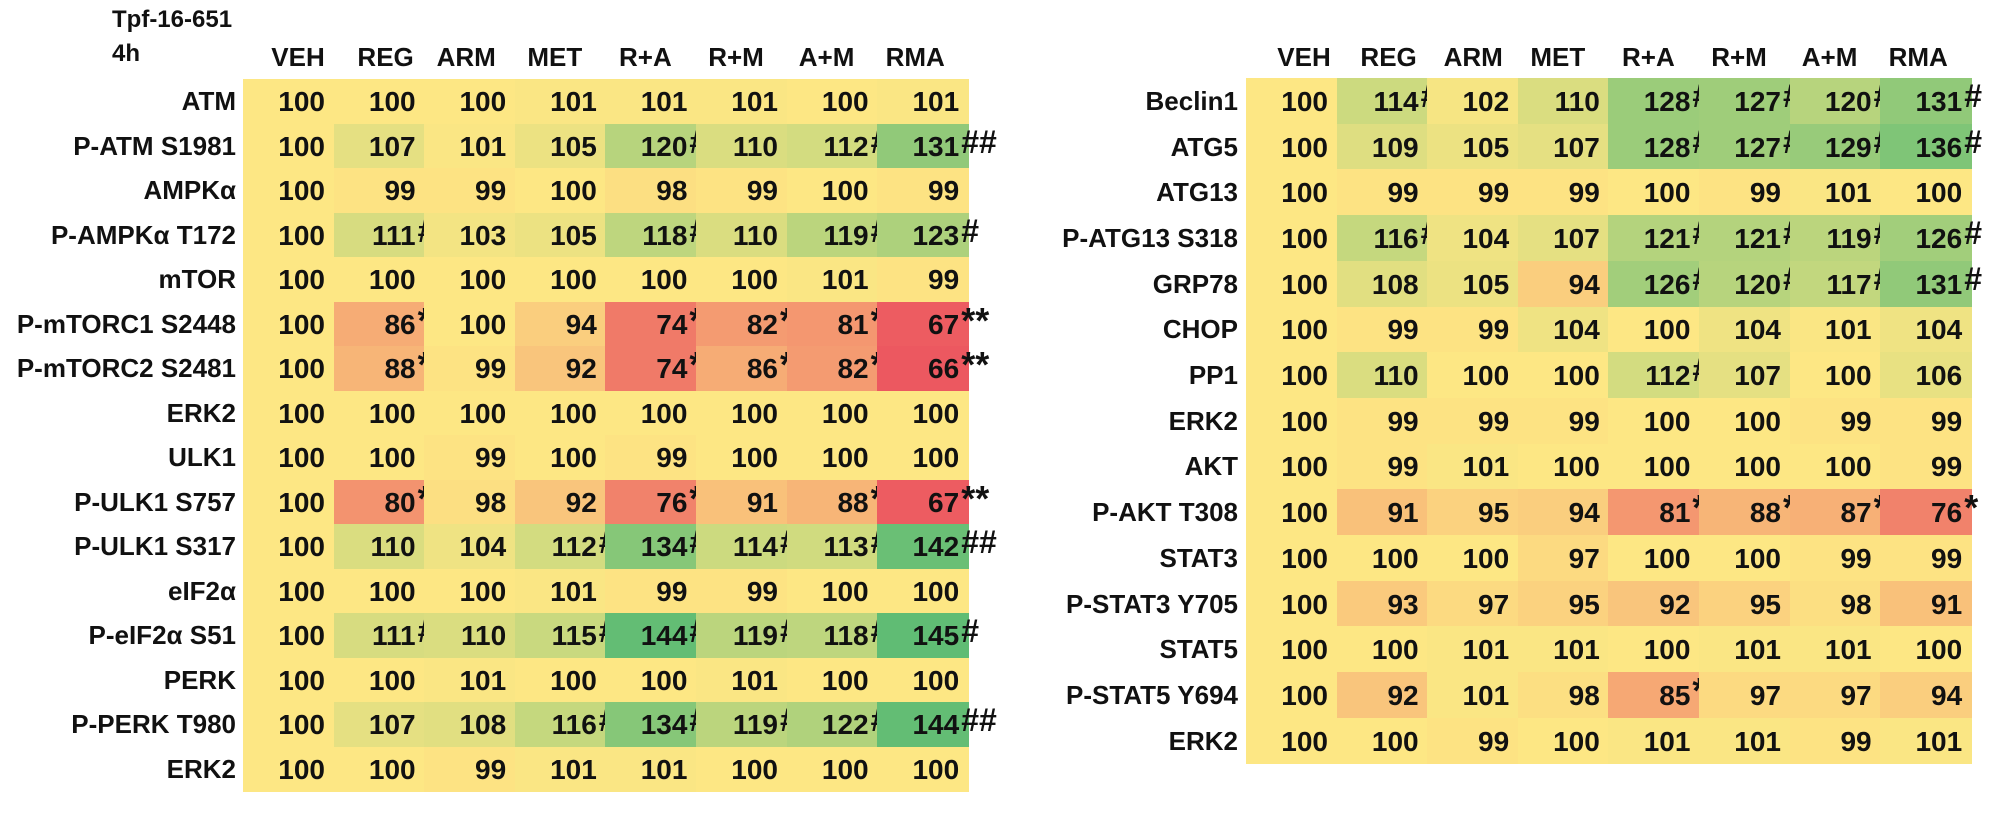 This screenshot has width=2000, height=824. I want to click on cell-value: 102, so click(1486, 101).